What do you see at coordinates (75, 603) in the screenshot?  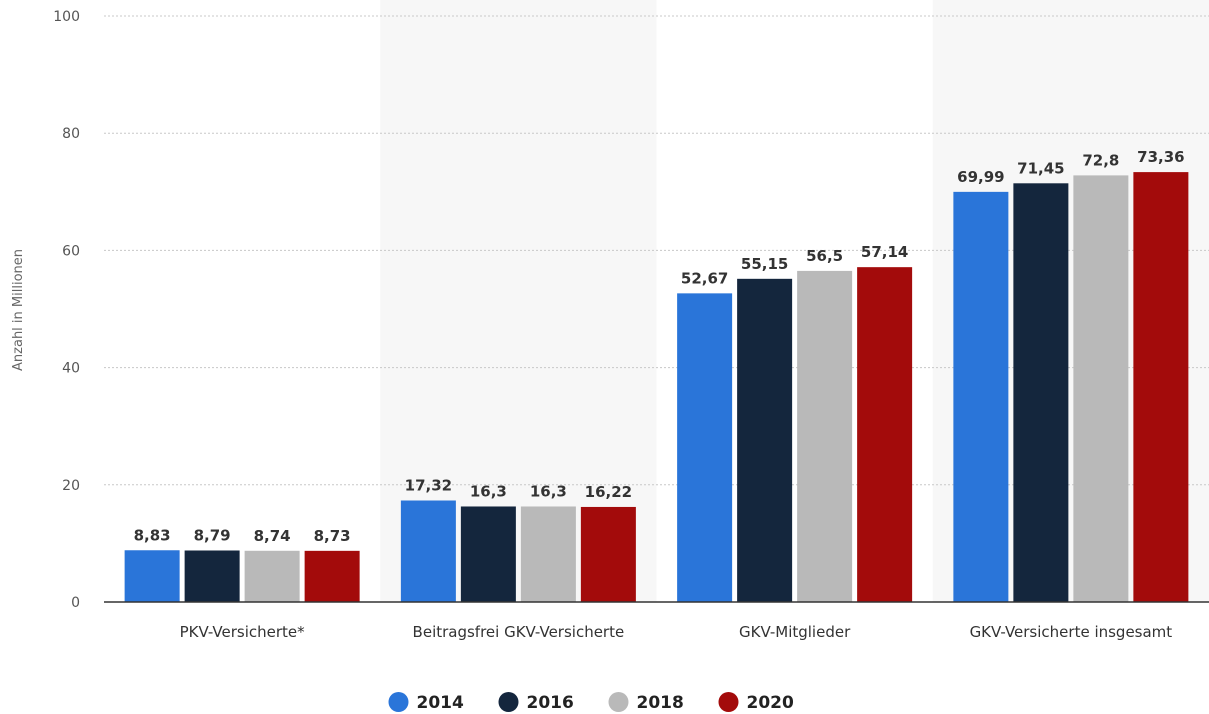 I see `y-tick-label: 0` at bounding box center [75, 603].